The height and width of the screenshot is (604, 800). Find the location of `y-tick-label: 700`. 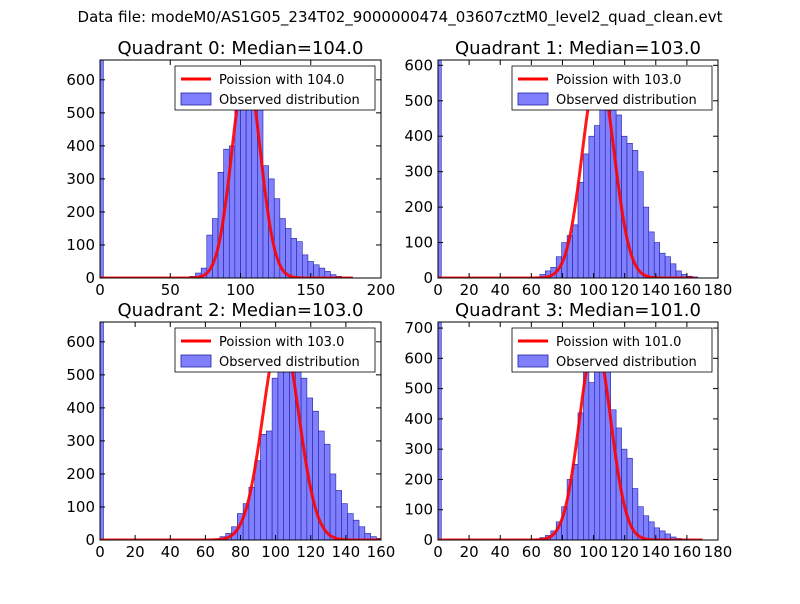

y-tick-label: 700 is located at coordinates (418, 328).